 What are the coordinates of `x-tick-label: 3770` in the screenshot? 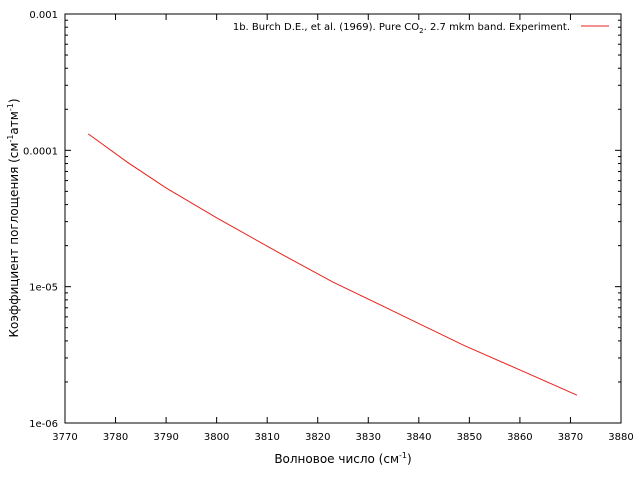 It's located at (64, 437).